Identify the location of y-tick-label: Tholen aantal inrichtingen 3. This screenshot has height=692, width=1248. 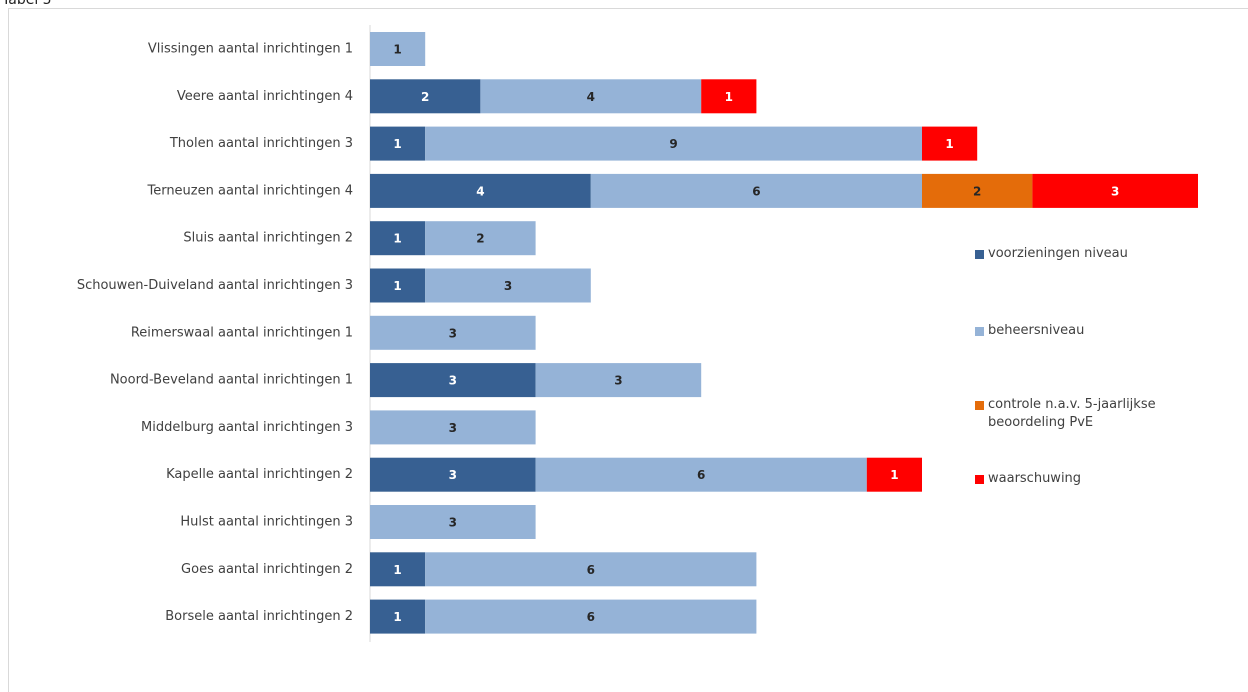
(261, 143).